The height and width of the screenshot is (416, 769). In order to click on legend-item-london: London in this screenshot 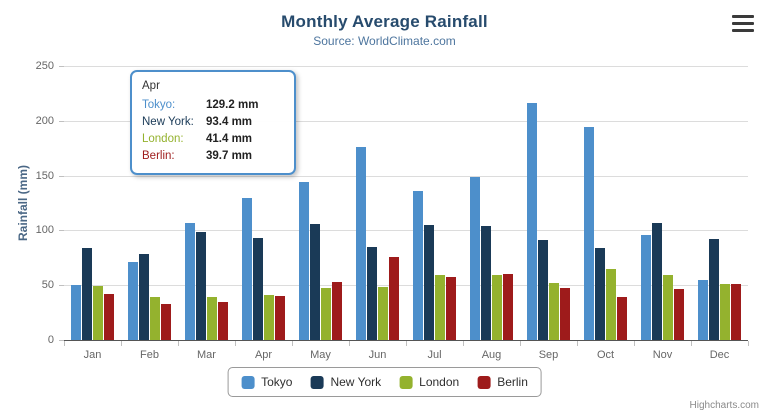, I will do `click(429, 382)`.